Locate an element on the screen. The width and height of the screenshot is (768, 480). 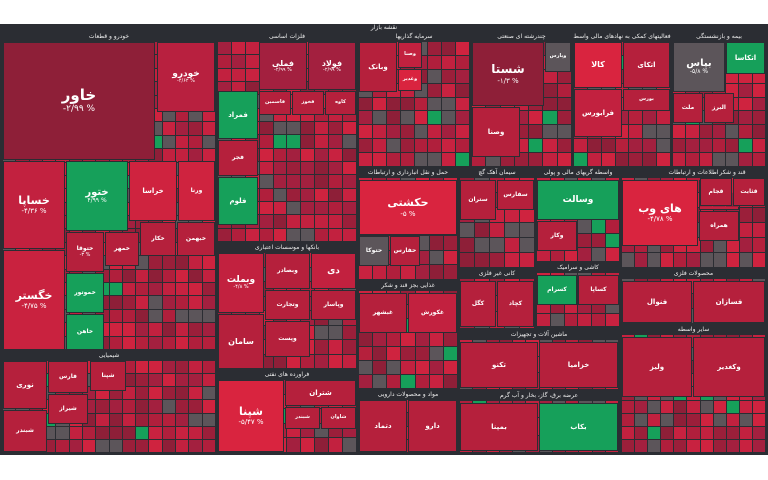
stock-tile: وغدیر is located at coordinates (410, 80).